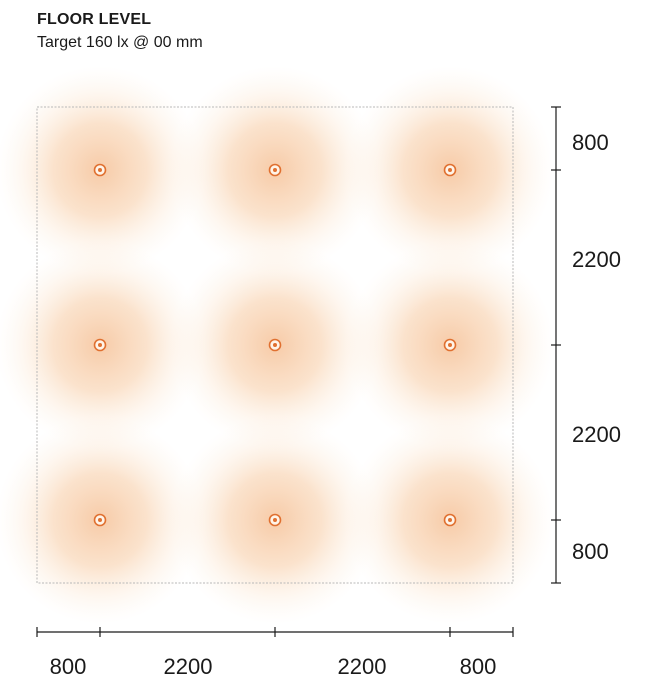  I want to click on horizontal-dimension: 800 2200 2200 800, so click(275, 653).